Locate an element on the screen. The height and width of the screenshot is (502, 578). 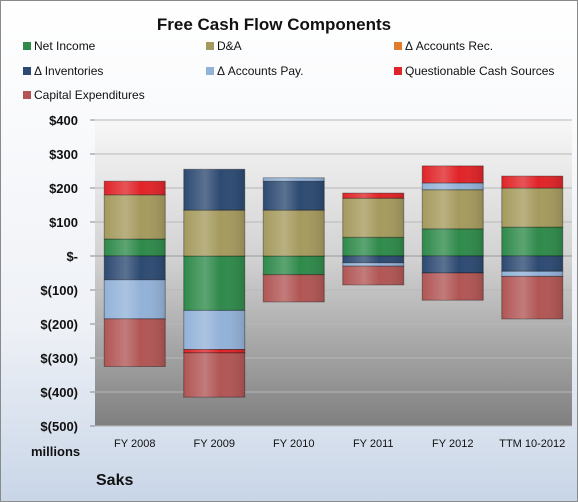
x-tick-label: FY 2011 is located at coordinates (373, 444).